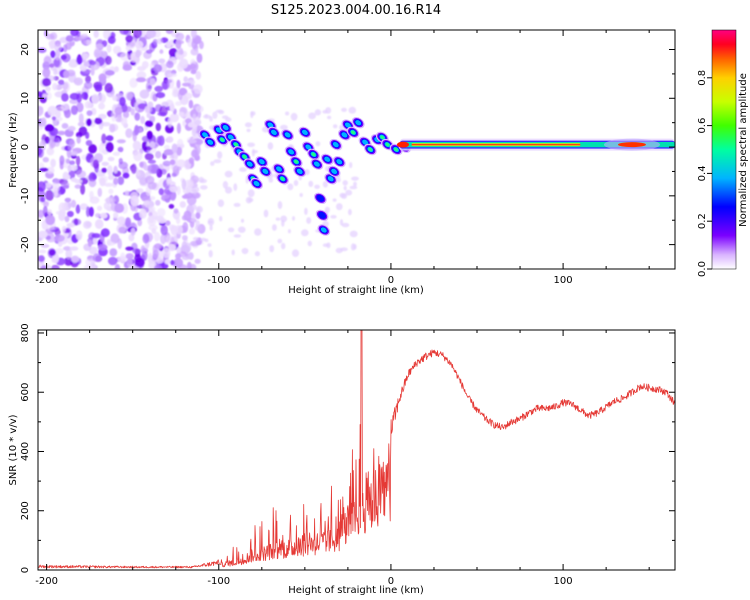  I want to click on x-tick-label: 100, so click(563, 280).